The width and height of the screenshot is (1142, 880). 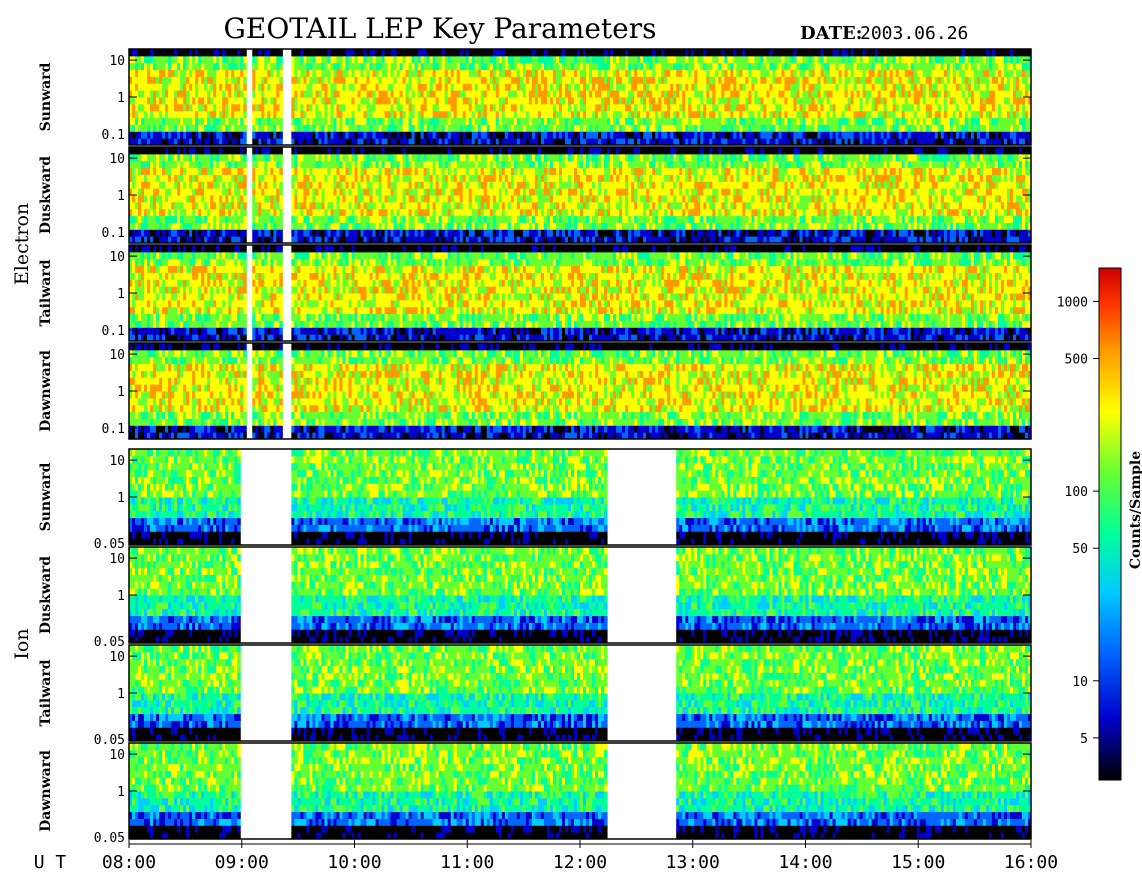 I want to click on date-label: DATE:, so click(x=831, y=33).